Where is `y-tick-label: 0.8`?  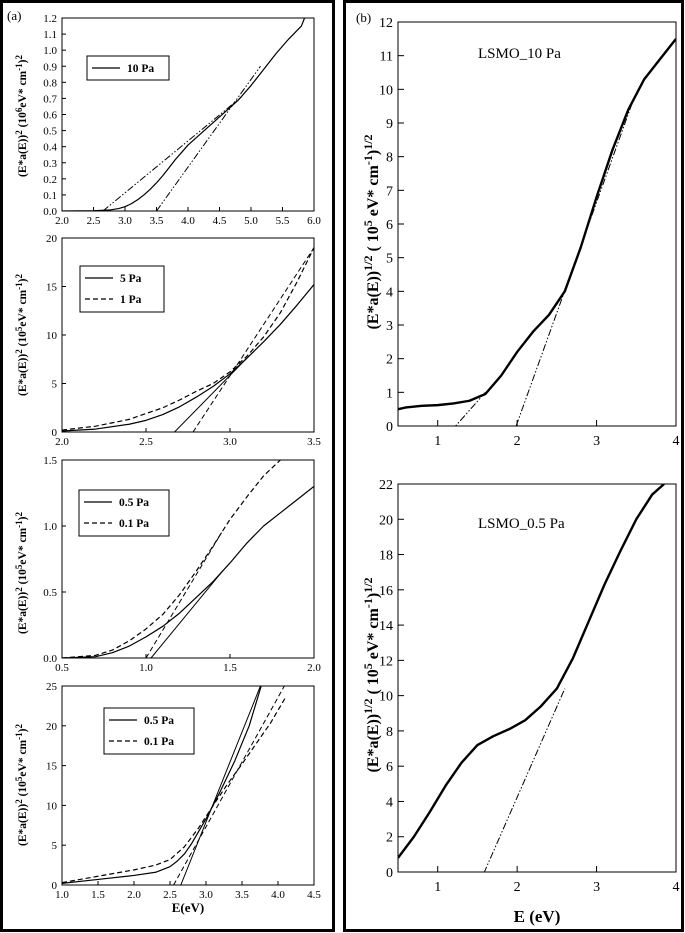 y-tick-label: 0.8 is located at coordinates (50, 83).